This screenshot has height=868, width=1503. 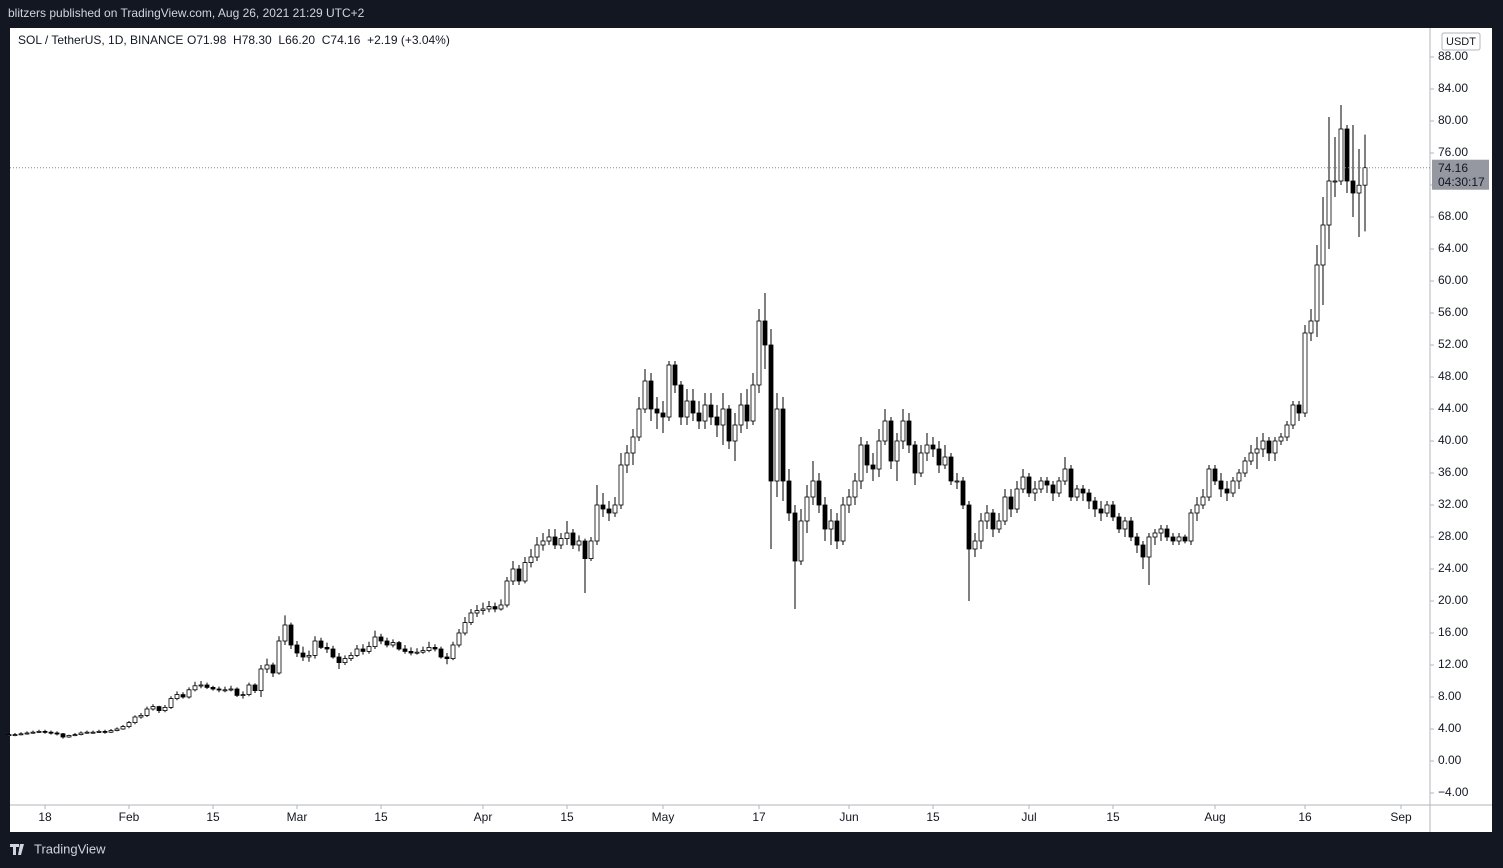 I want to click on y-tick-label: 52.00, so click(x=1453, y=344).